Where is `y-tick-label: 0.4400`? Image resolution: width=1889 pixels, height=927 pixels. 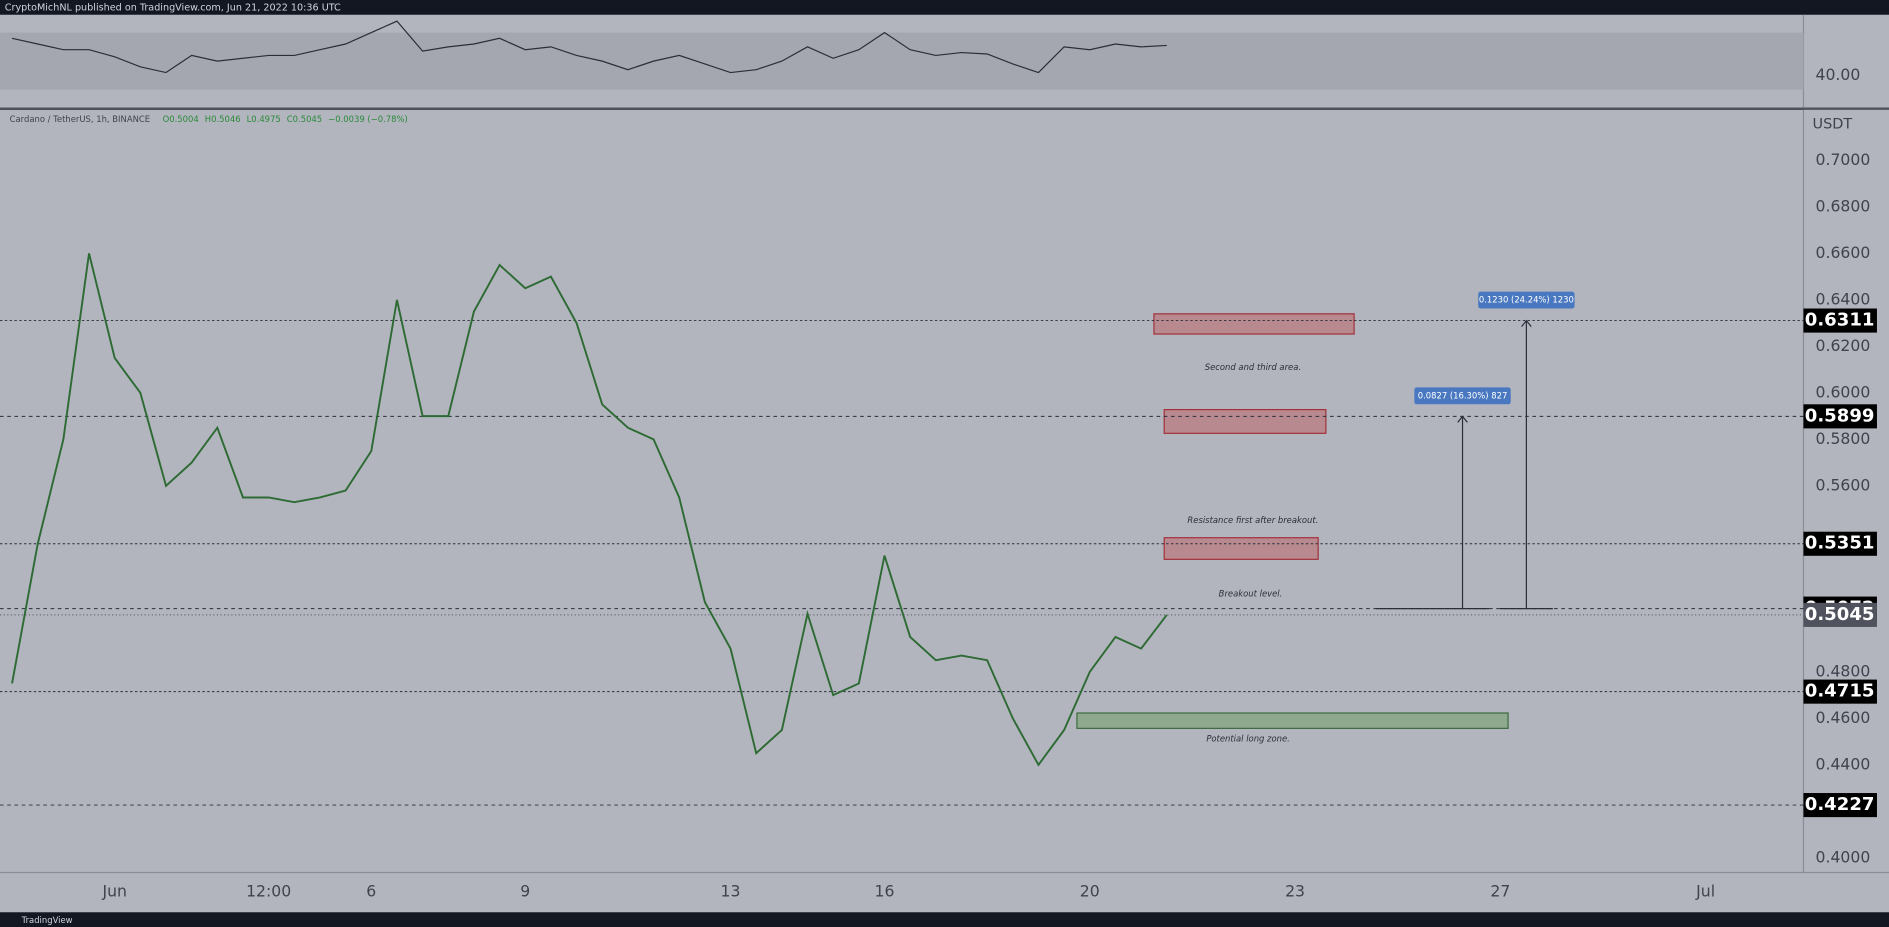
y-tick-label: 0.4400 is located at coordinates (1843, 763).